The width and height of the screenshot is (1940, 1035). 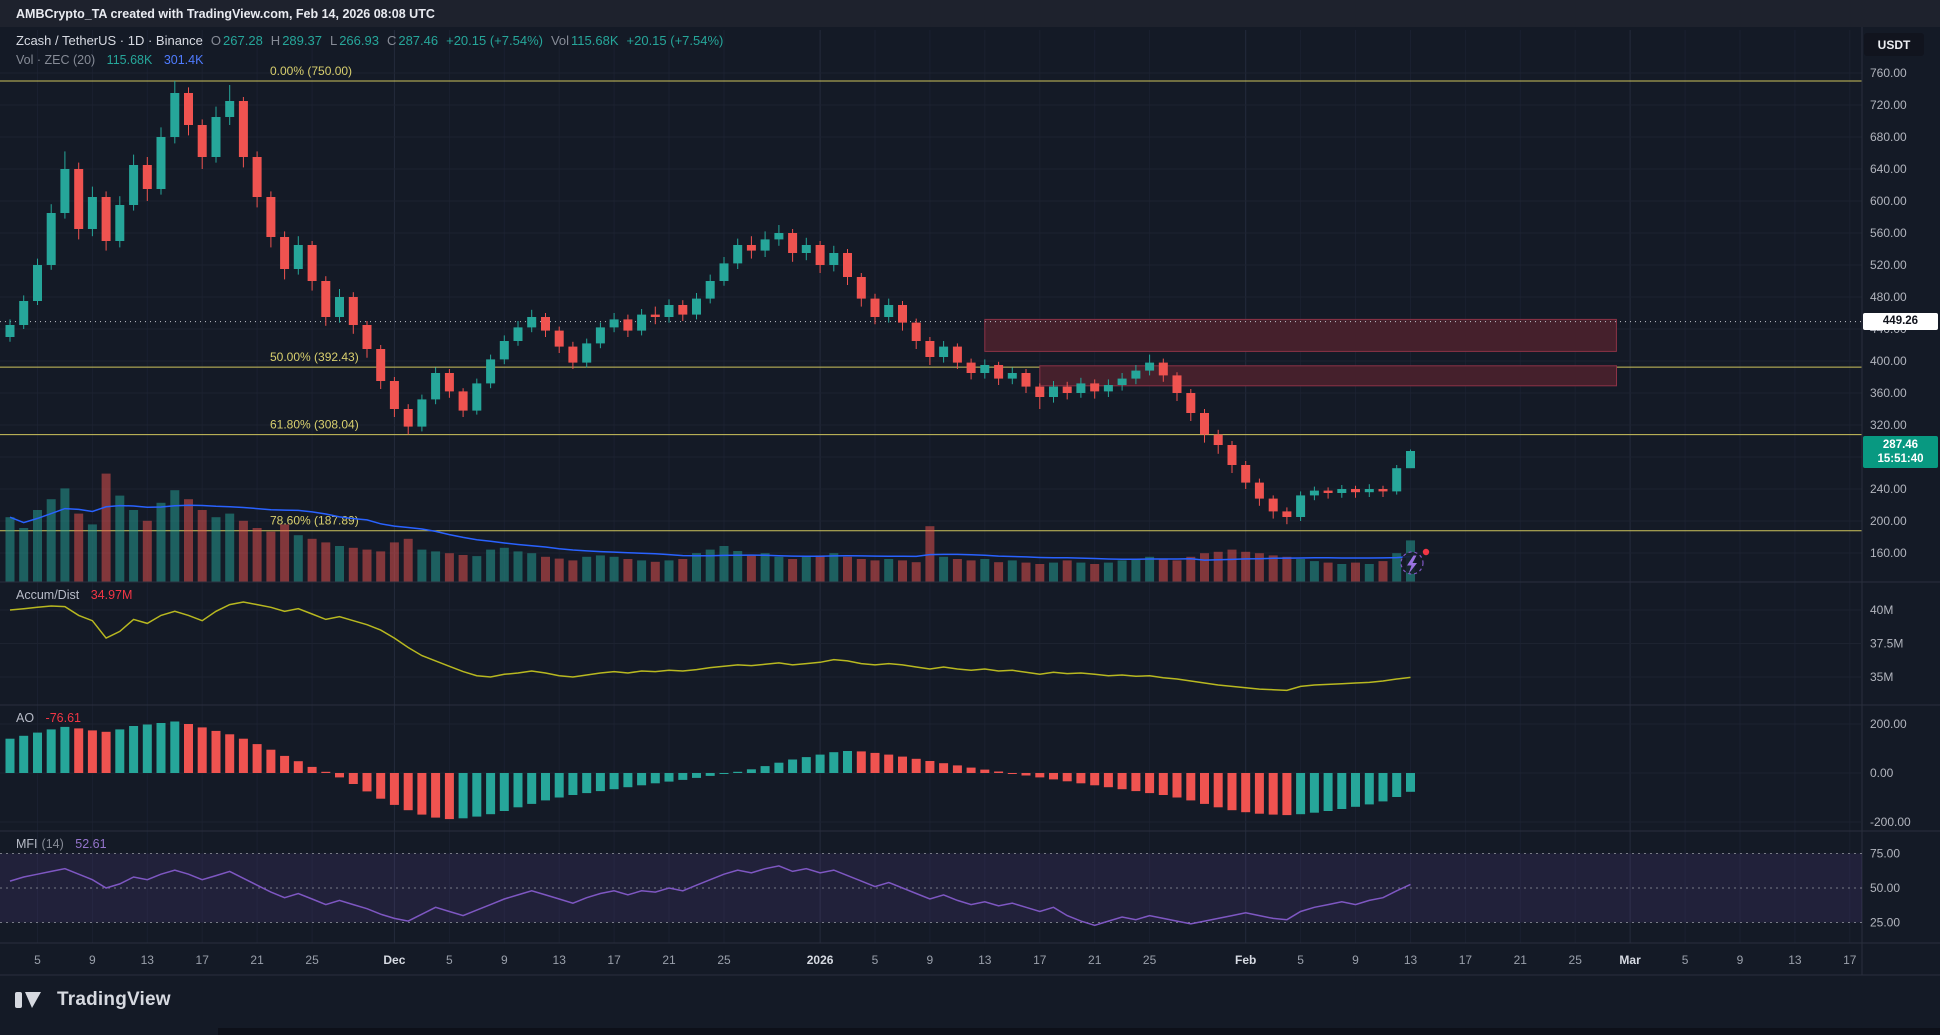 What do you see at coordinates (1630, 960) in the screenshot?
I see `time-tick-label: Mar` at bounding box center [1630, 960].